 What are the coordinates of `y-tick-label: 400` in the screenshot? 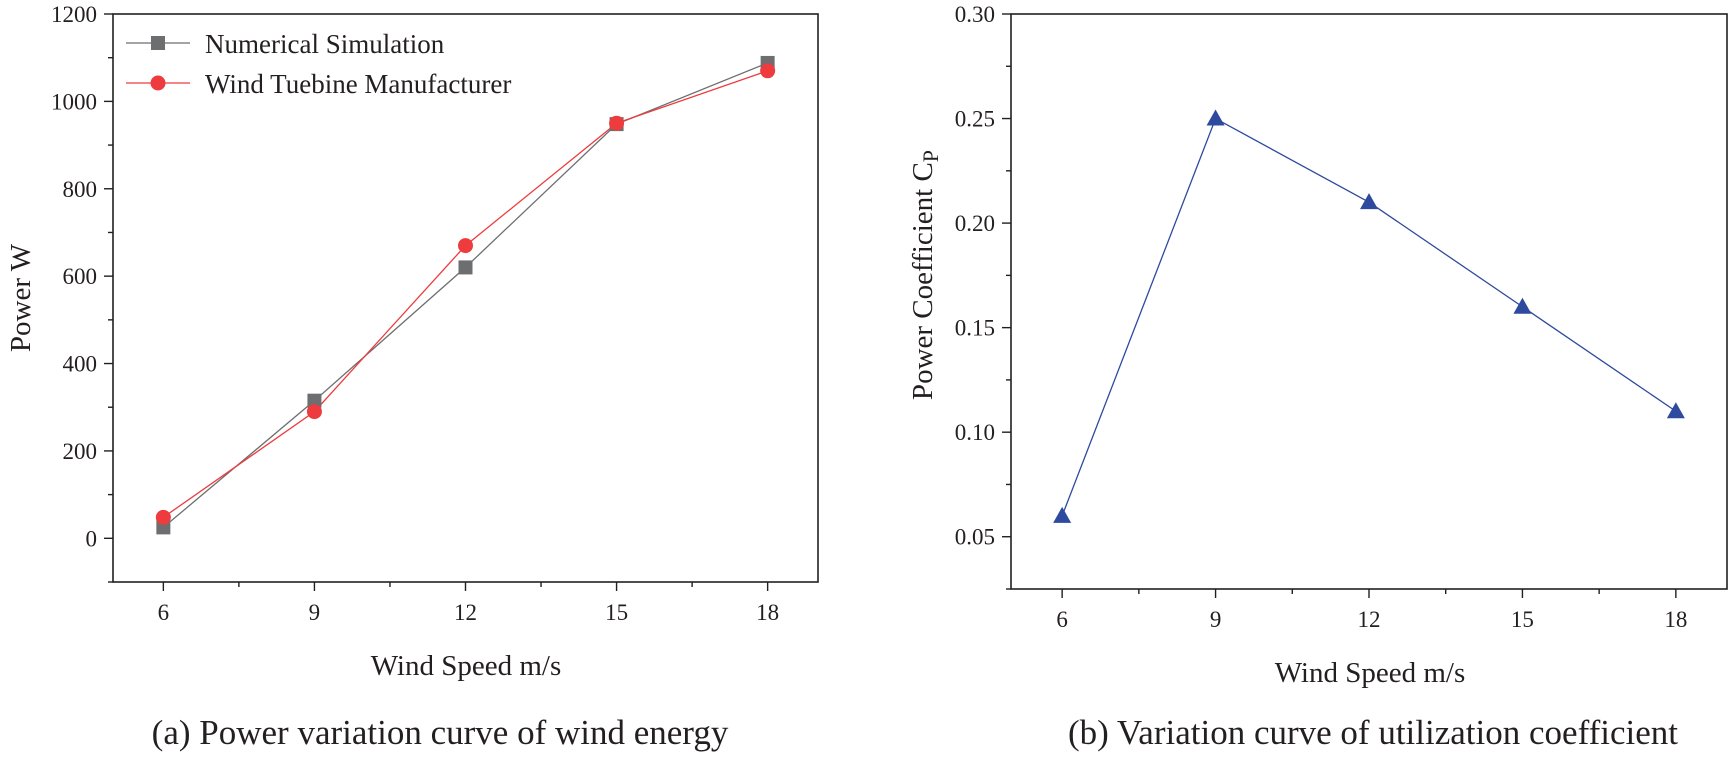 It's located at (80, 364).